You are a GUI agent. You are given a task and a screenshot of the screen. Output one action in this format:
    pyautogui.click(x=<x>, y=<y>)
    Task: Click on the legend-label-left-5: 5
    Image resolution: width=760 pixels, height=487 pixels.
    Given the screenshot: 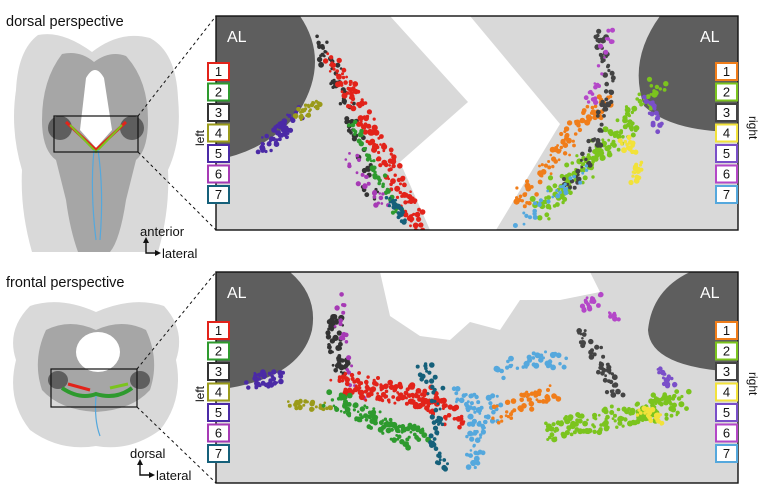 What is the action you would take?
    pyautogui.click(x=218, y=412)
    